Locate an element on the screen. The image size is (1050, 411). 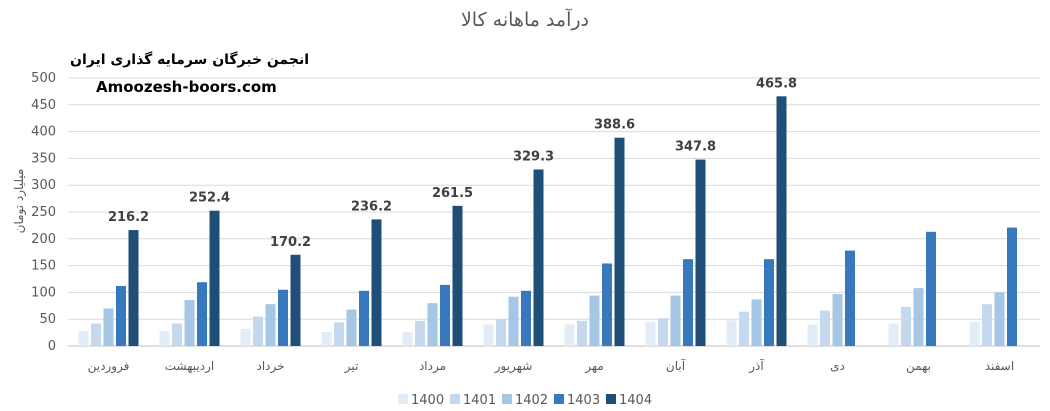
y-tick-label: 450 is located at coordinates (43, 105).